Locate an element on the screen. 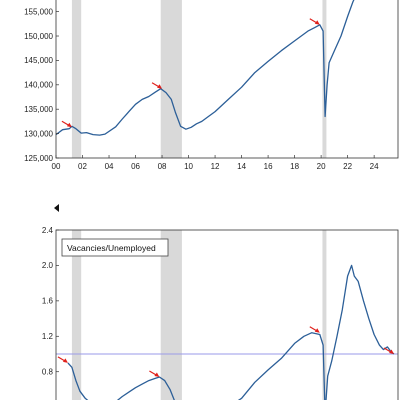 The height and width of the screenshot is (400, 400). y-tick-label: 2.4 is located at coordinates (48, 230).